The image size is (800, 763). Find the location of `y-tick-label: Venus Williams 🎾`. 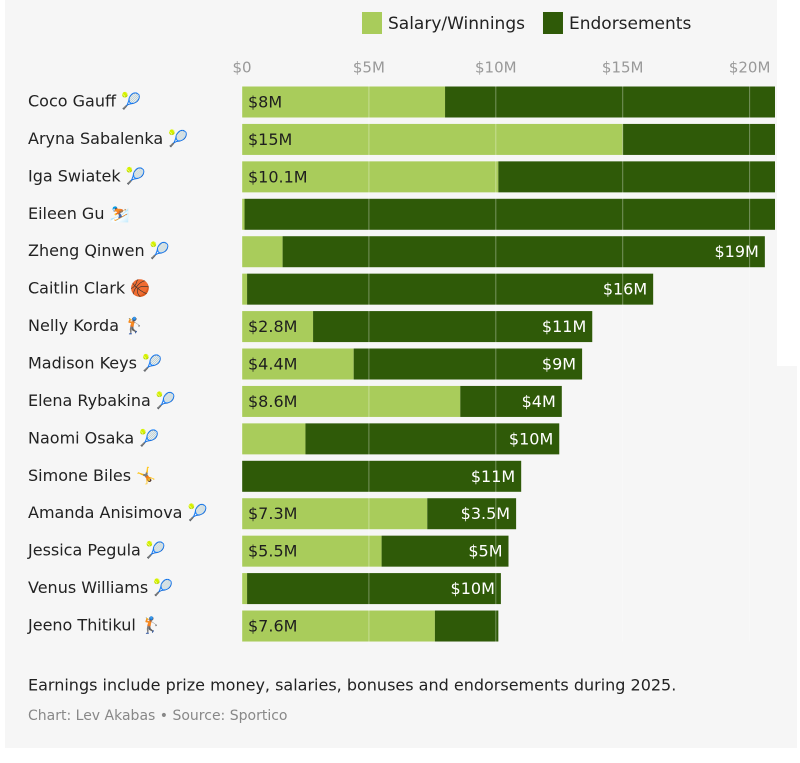

y-tick-label: Venus Williams 🎾 is located at coordinates (100, 587).